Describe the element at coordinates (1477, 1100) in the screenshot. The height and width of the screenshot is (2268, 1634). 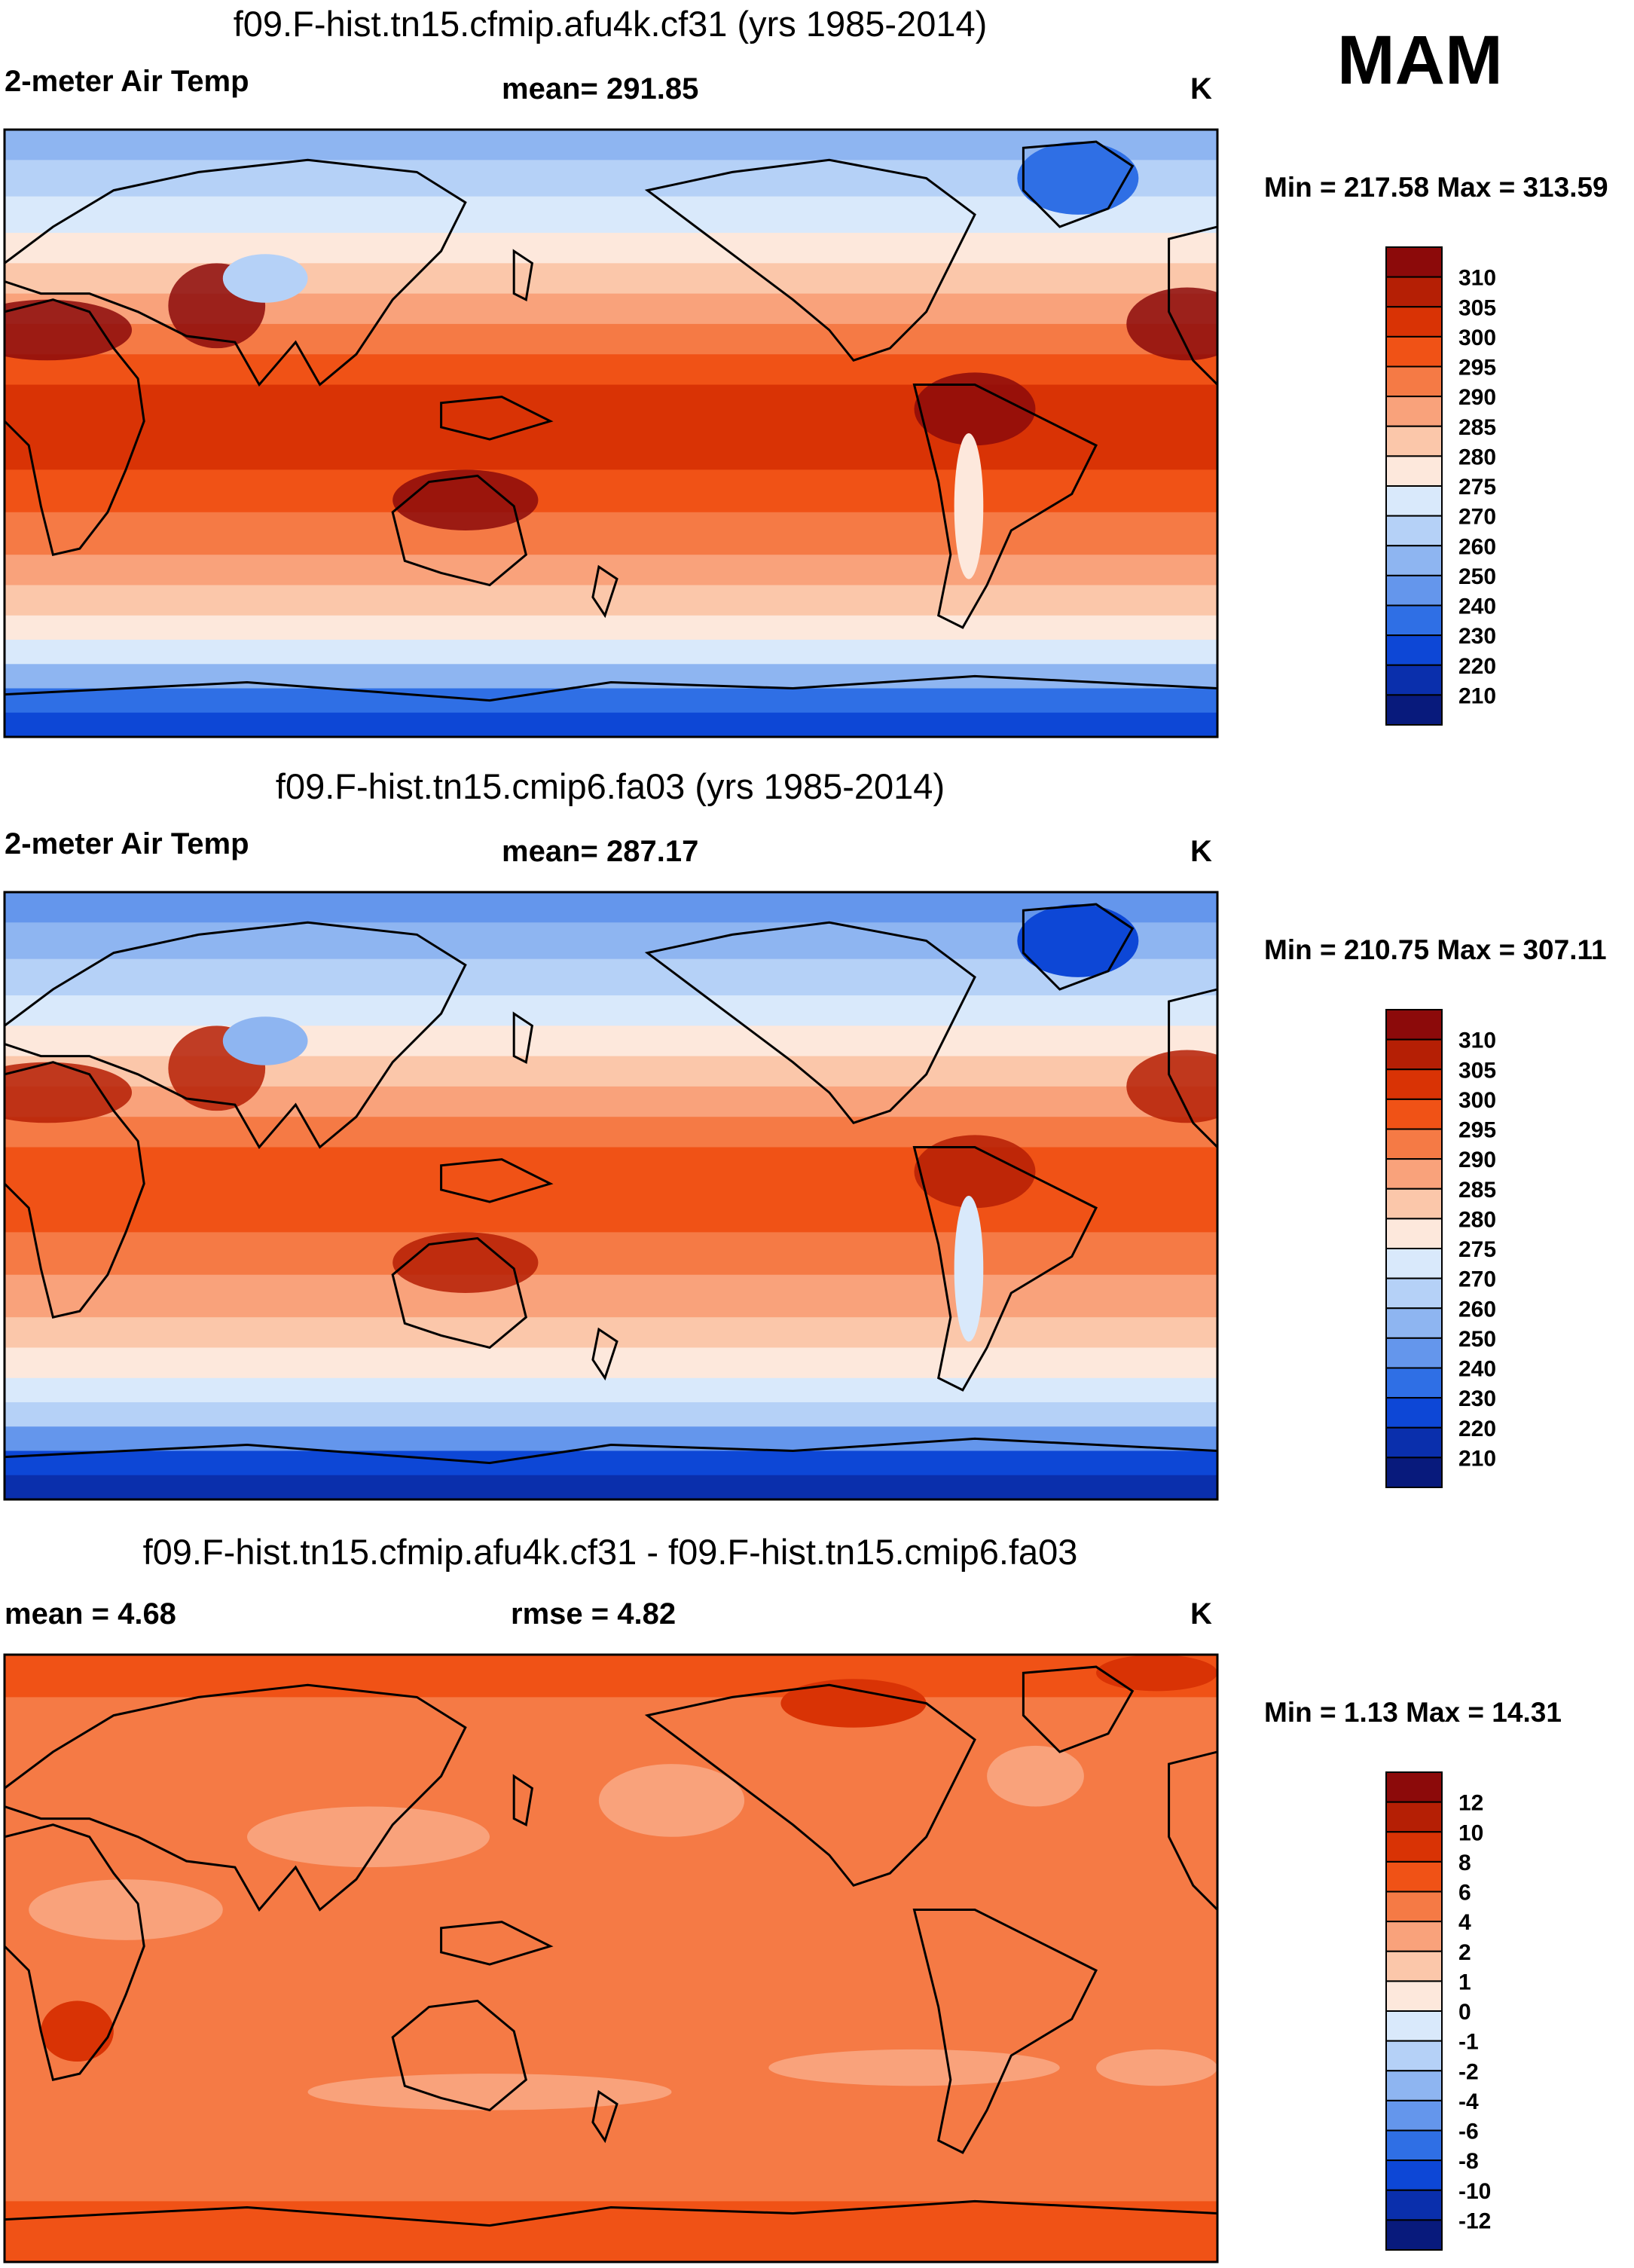
I see `colorbar-tick-label: 300` at that location.